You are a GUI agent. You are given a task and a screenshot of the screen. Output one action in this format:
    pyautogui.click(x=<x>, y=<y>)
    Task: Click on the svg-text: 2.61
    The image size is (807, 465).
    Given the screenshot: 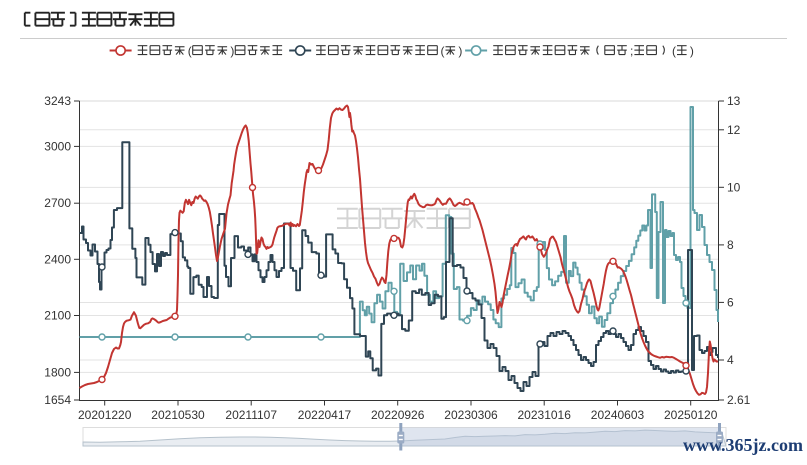 What is the action you would take?
    pyautogui.click(x=739, y=400)
    